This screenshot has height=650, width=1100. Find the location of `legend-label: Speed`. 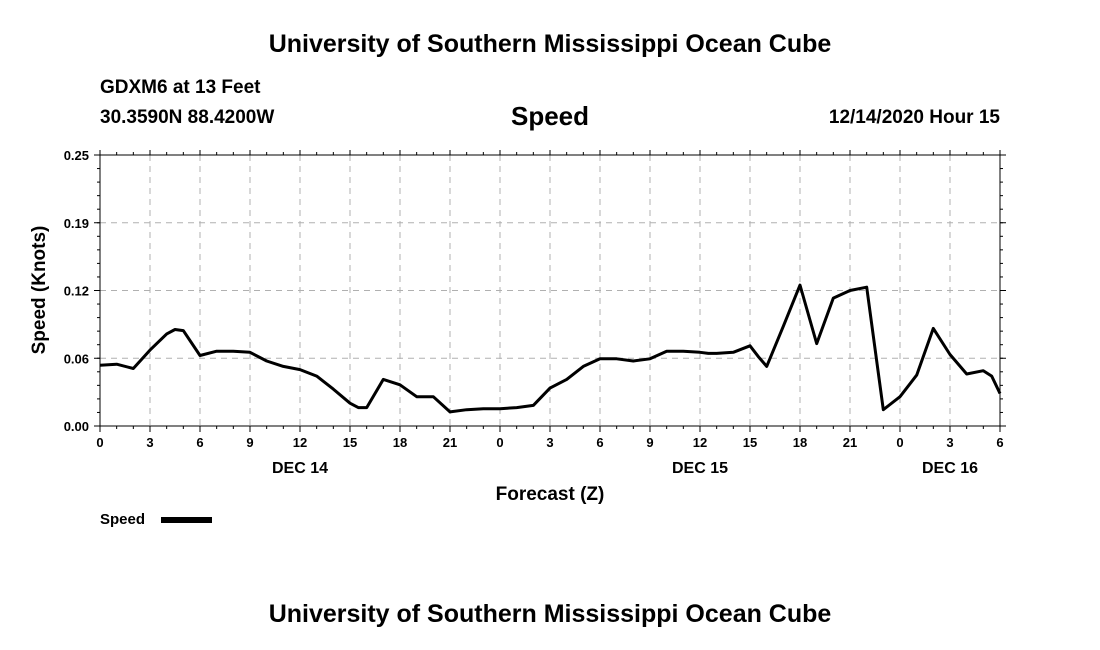

legend-label: Speed is located at coordinates (122, 519).